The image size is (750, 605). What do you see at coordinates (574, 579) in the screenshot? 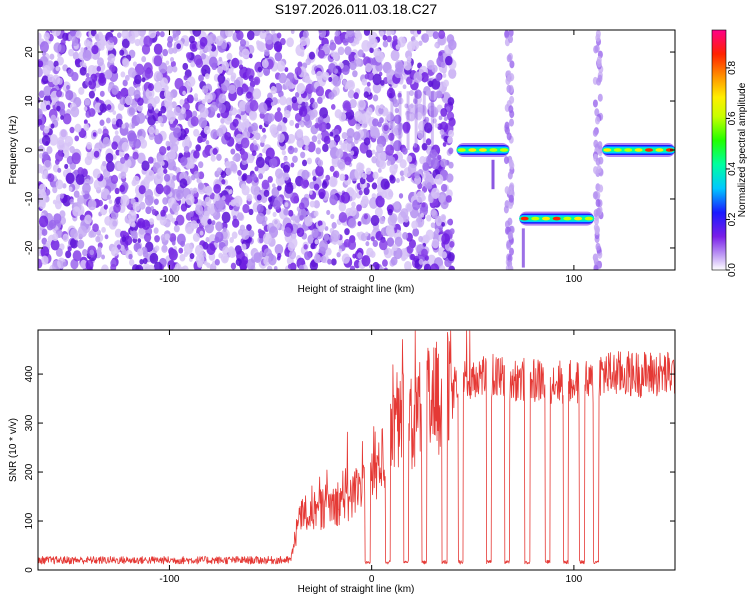
I see `x-tick-label: 100` at bounding box center [574, 579].